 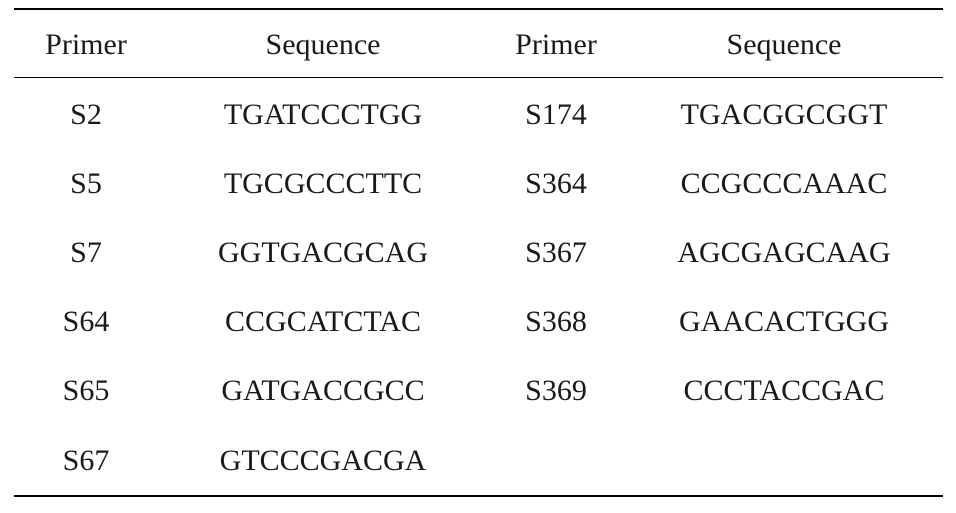 I want to click on table-cell: CCGCCCAAAC, so click(x=784, y=183).